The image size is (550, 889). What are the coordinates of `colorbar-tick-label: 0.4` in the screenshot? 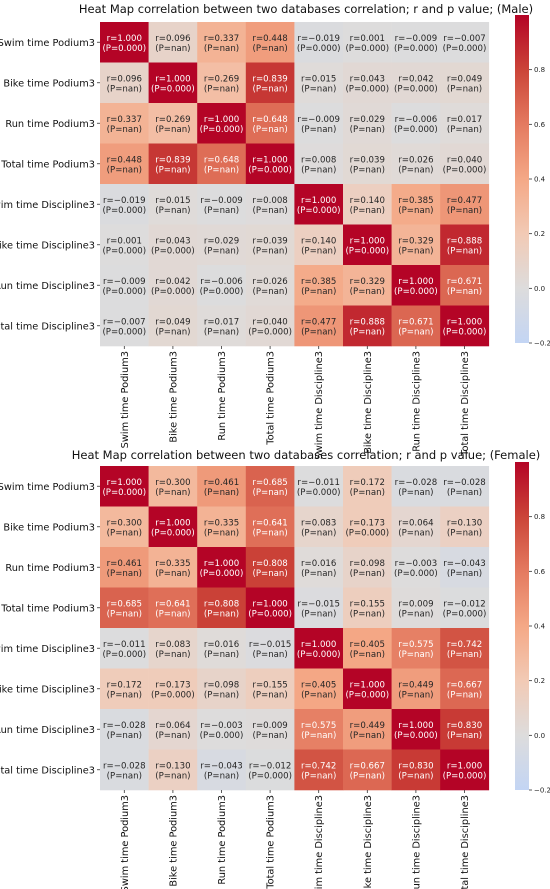 It's located at (540, 180).